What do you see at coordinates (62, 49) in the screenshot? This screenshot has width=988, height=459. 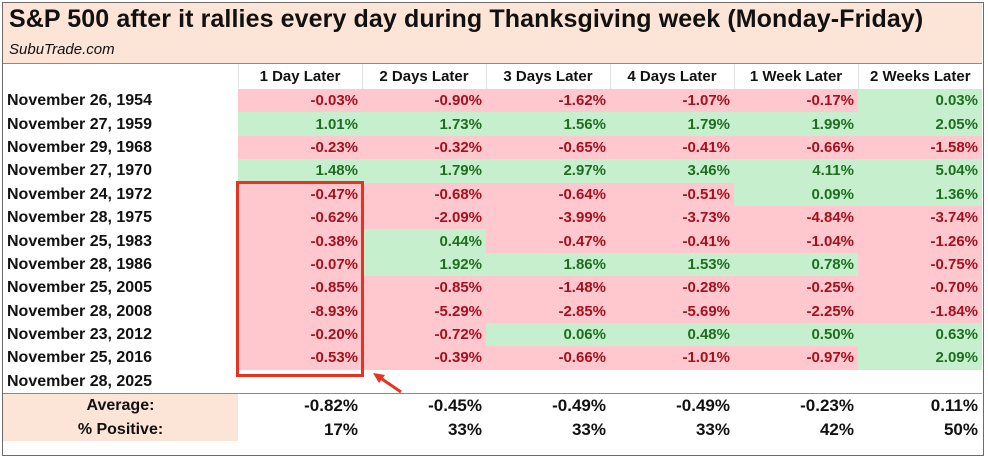 I see `source-subtitle: SubuTrade.com` at bounding box center [62, 49].